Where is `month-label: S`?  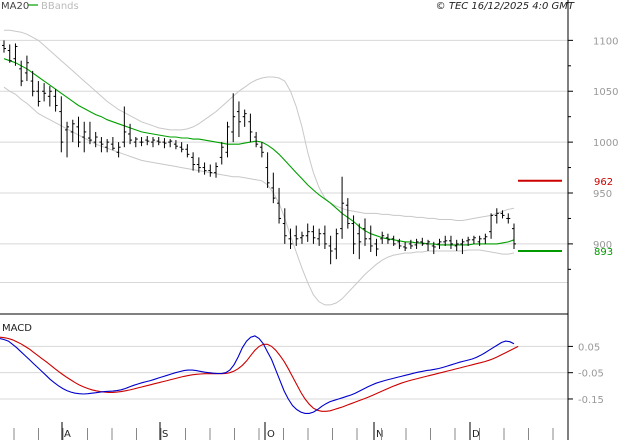
month-label: S is located at coordinates (165, 434).